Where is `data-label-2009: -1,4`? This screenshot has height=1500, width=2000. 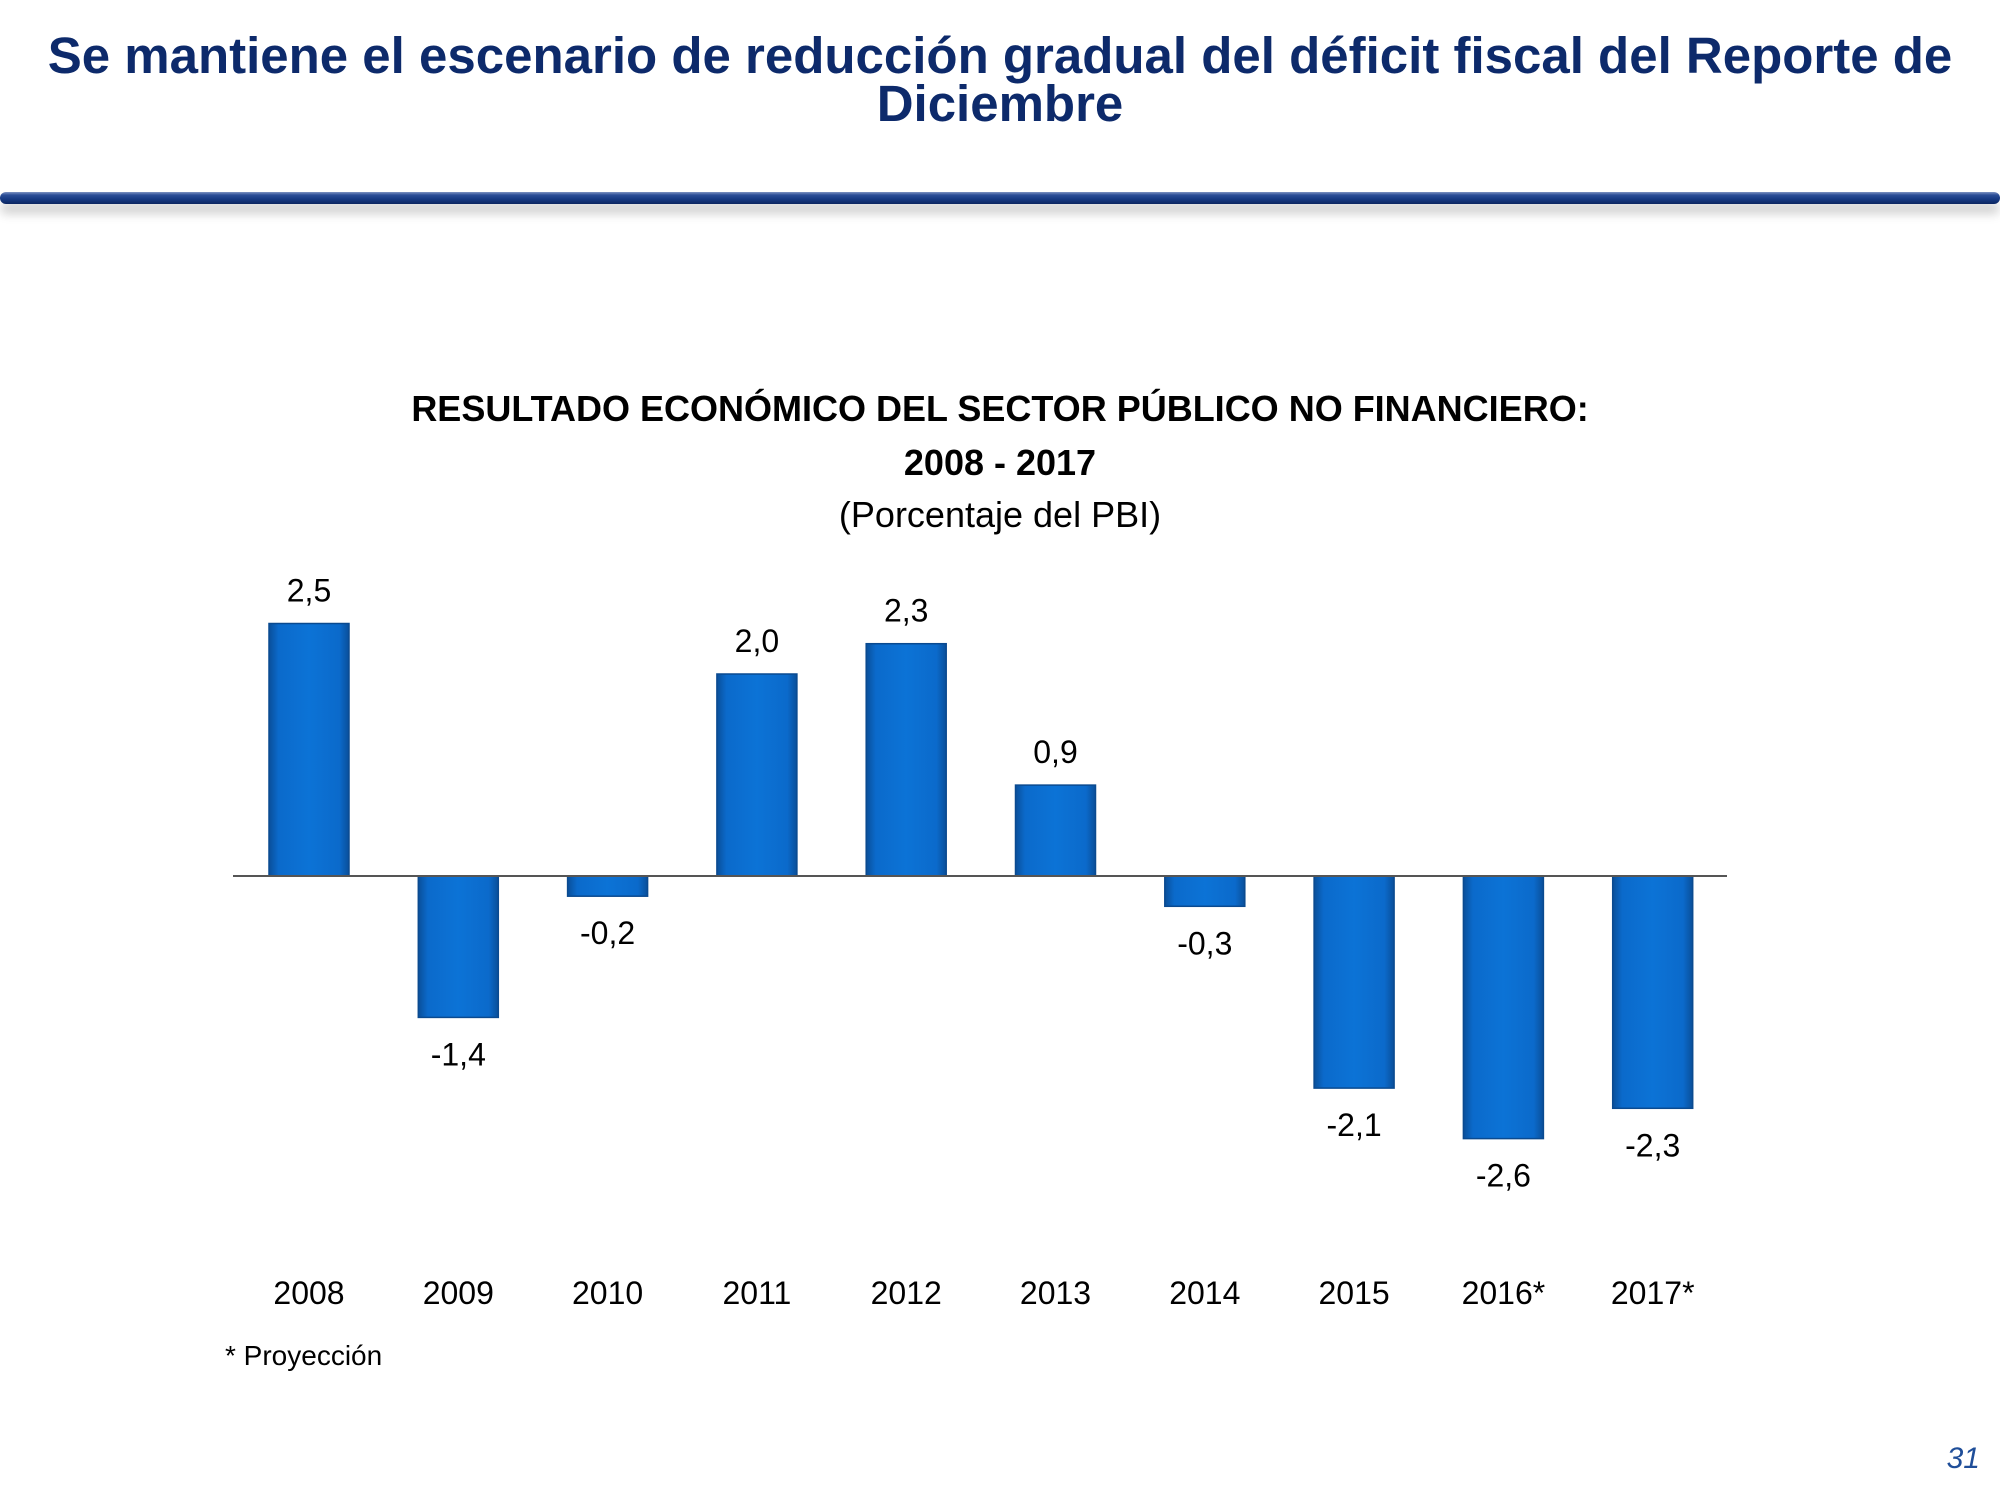
data-label-2009: -1,4 is located at coordinates (458, 1054).